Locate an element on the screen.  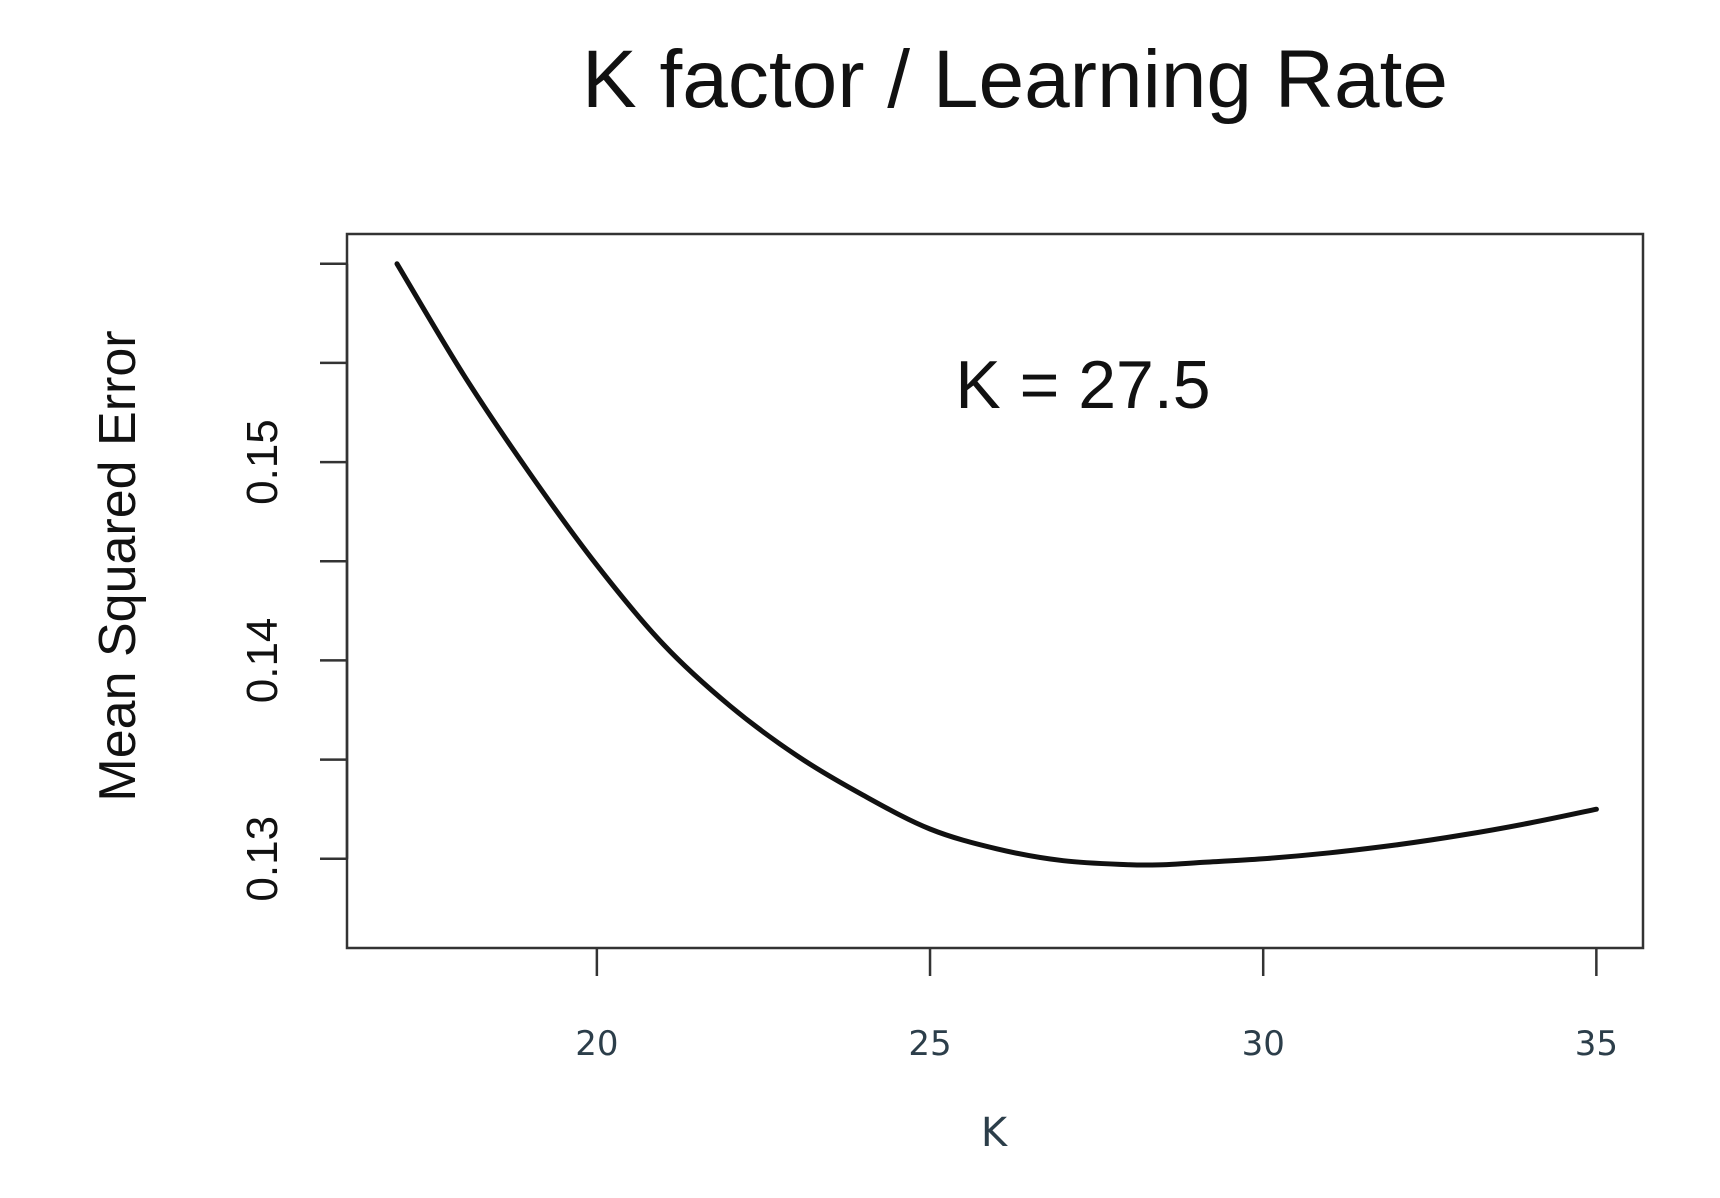
x-tick-label: 25 is located at coordinates (929, 1044).